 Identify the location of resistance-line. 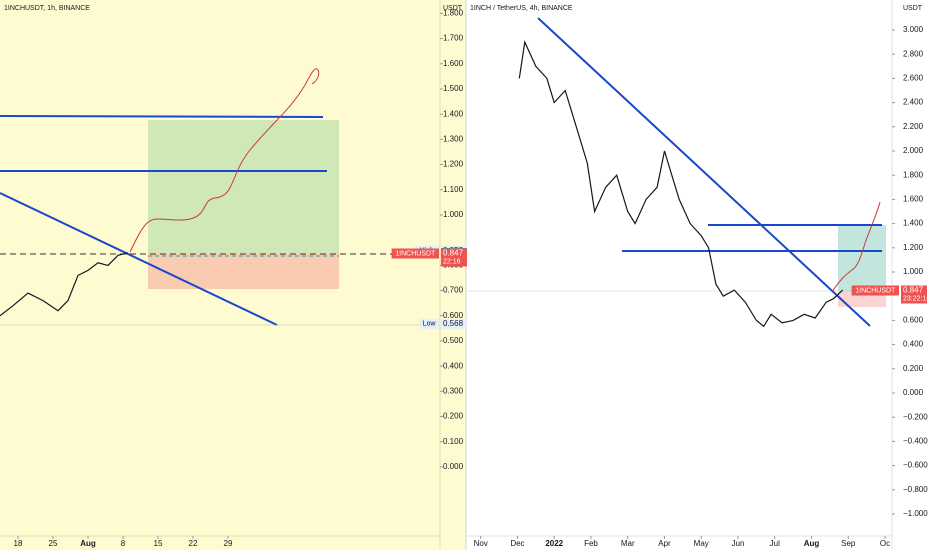
(162, 116).